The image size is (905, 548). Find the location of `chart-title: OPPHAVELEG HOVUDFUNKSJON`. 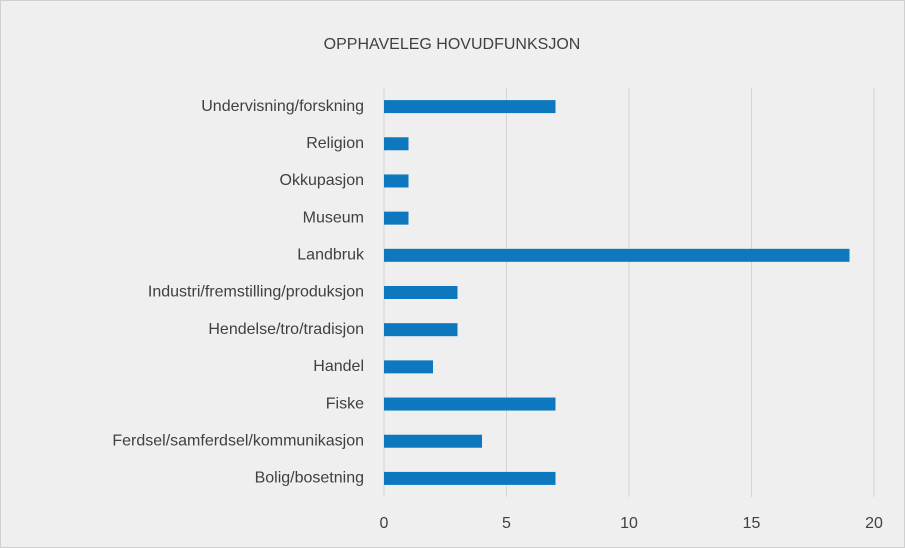

chart-title: OPPHAVELEG HOVUDFUNKSJON is located at coordinates (452, 44).